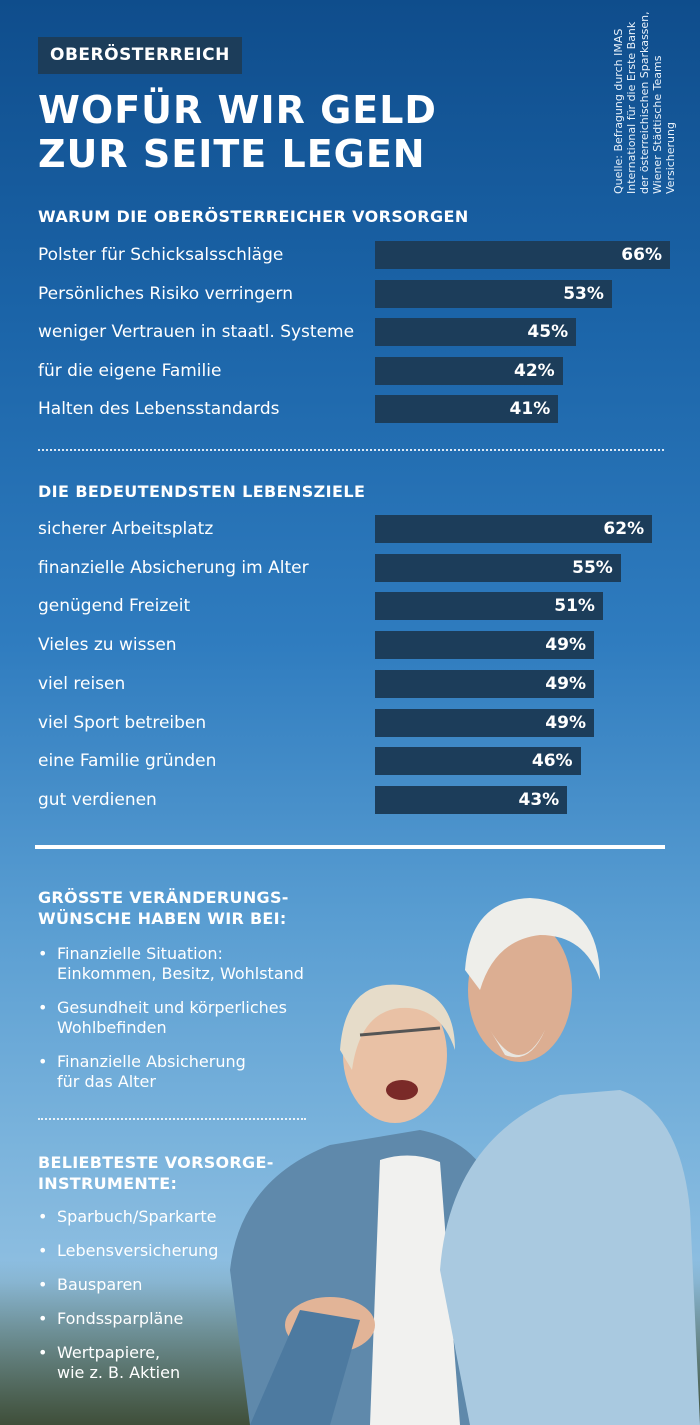 The image size is (700, 1425). I want to click on bar: 66%, so click(522, 255).